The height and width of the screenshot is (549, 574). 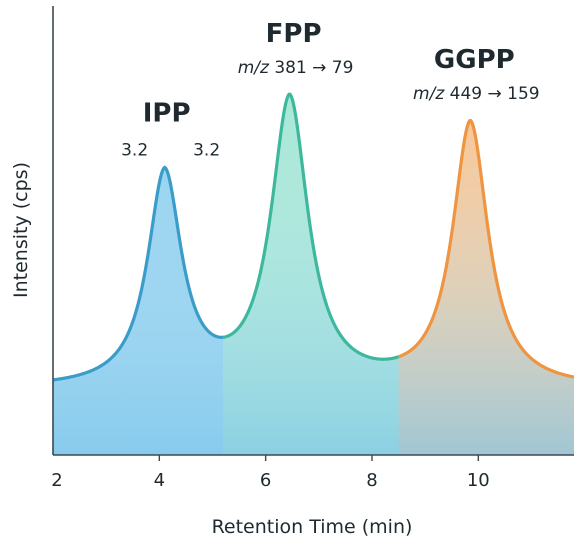 I want to click on x-tick-label: 8, so click(x=371, y=480).